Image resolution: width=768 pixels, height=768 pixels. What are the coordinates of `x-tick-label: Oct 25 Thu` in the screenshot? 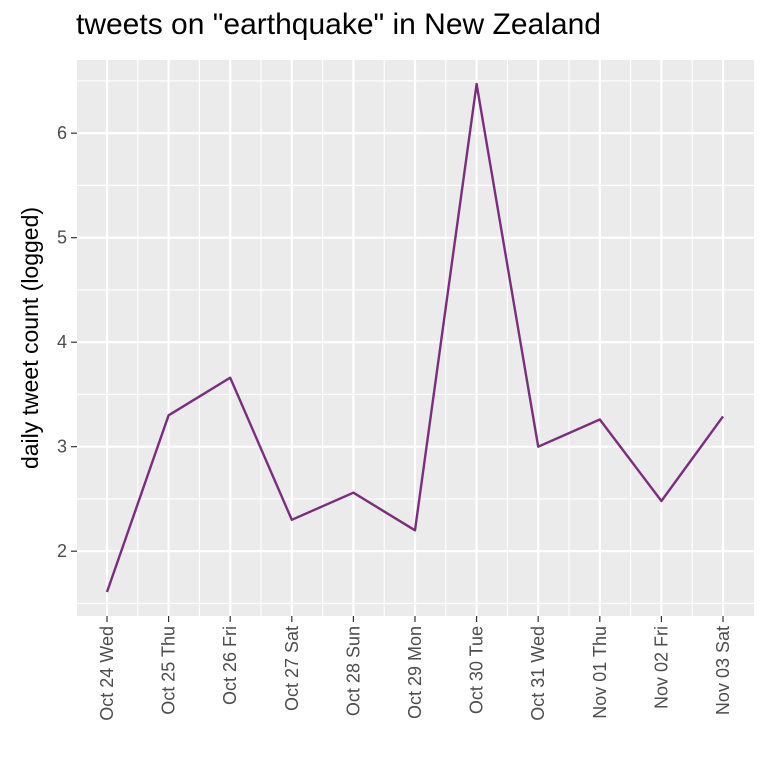 It's located at (169, 670).